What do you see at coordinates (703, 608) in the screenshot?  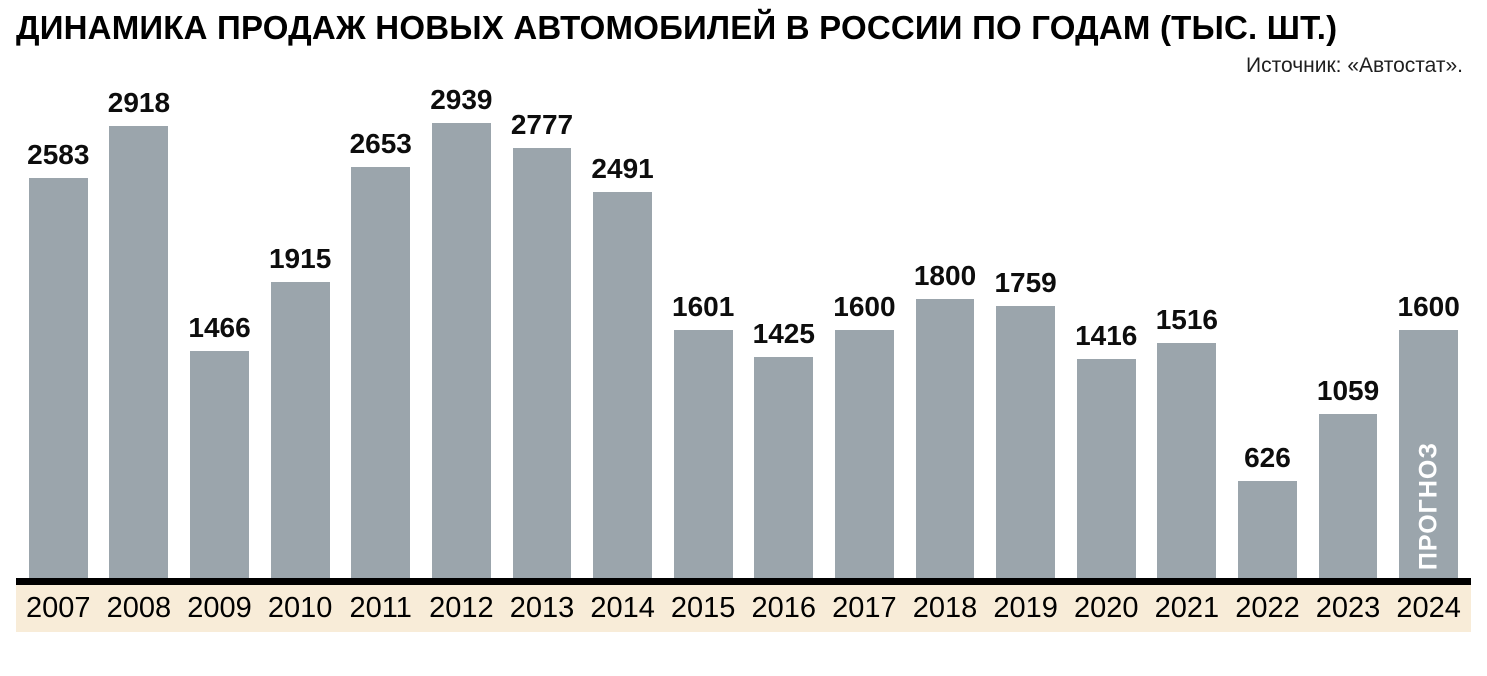 I see `x-axis-label: 2015` at bounding box center [703, 608].